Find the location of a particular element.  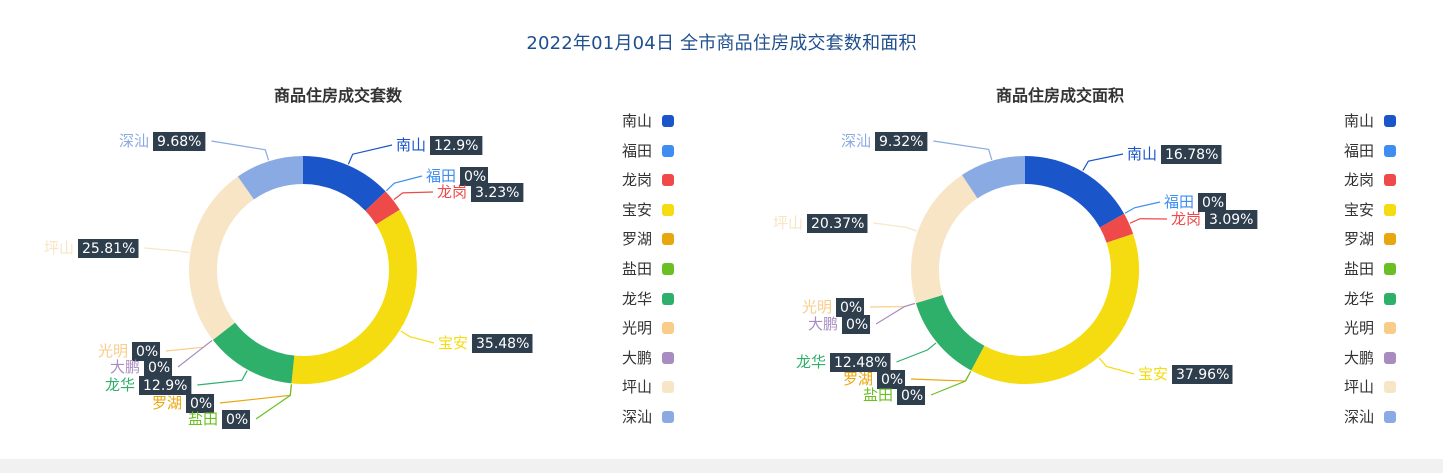

label-line-南山 is located at coordinates (370, 154).